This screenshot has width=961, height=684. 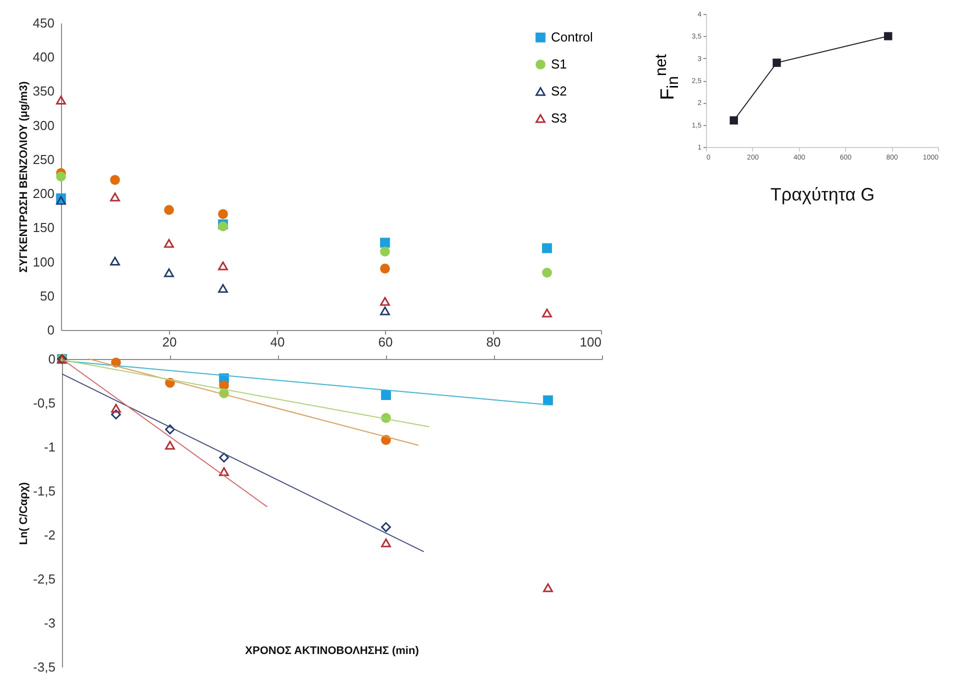 What do you see at coordinates (572, 37) in the screenshot?
I see `legend-label: Control` at bounding box center [572, 37].